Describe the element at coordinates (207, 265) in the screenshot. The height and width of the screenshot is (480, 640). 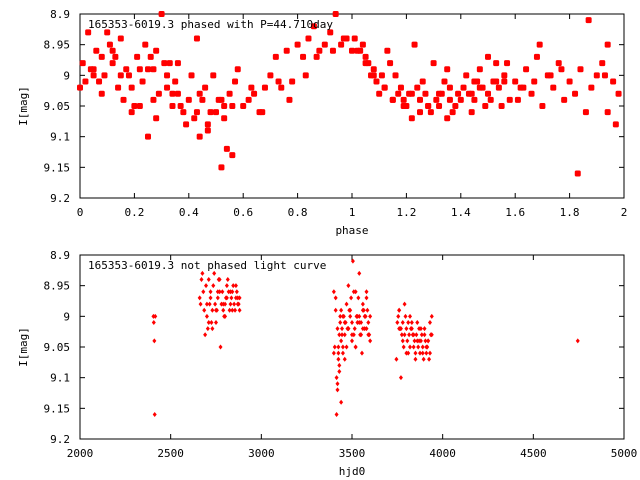
I see `chart-title: 165353-6019.3 not phased light curve` at that location.